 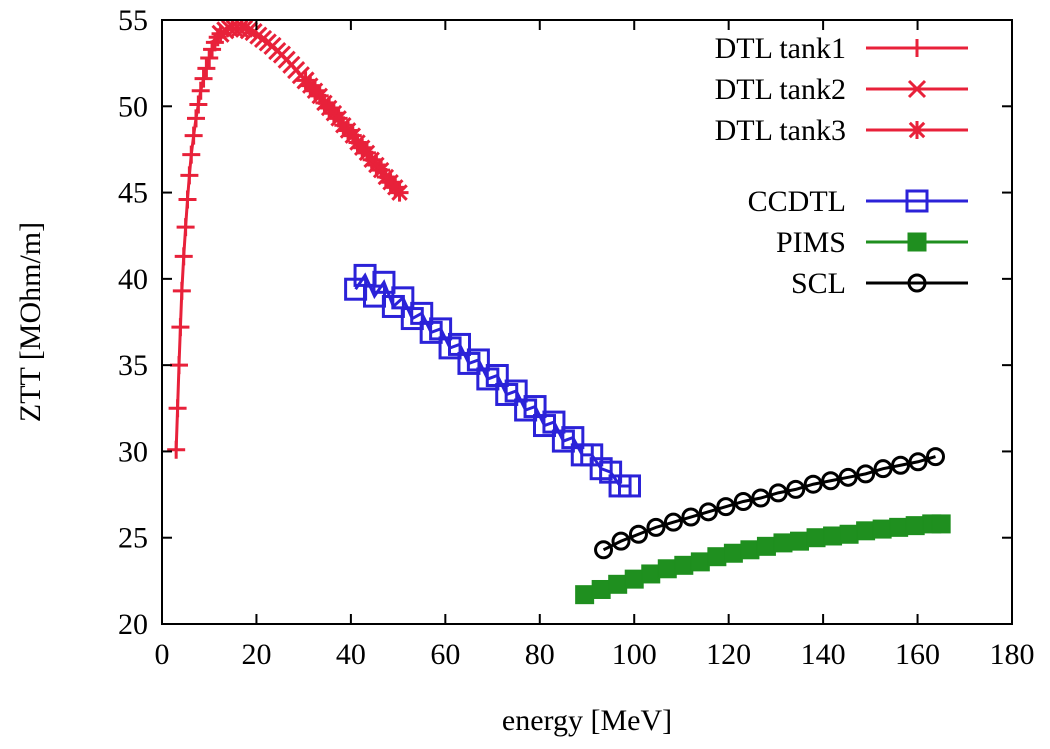 I want to click on legend-label: DTL tank2, so click(x=780, y=89).